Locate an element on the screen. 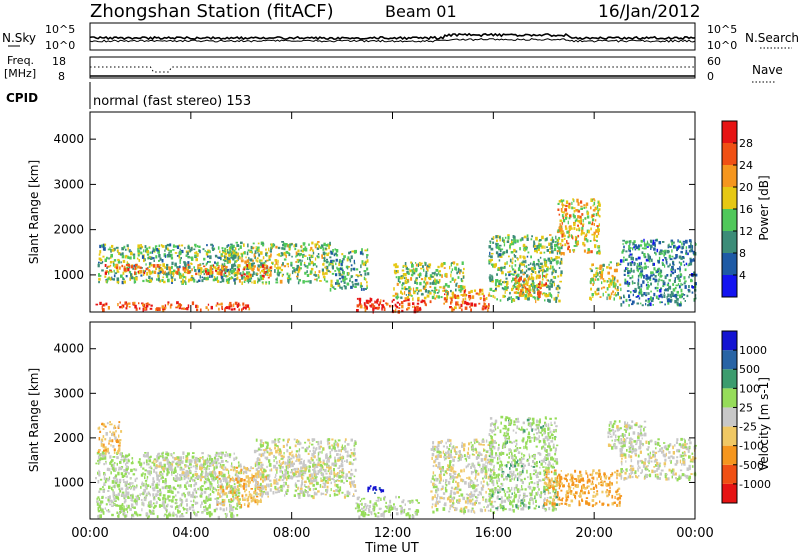 The height and width of the screenshot is (554, 800). freq-tick-top: 18 is located at coordinates (59, 61).